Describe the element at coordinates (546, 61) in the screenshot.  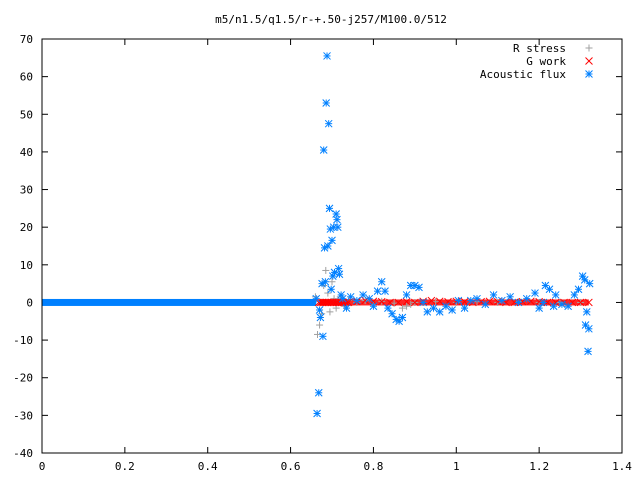
I see `legend-label: G work` at that location.